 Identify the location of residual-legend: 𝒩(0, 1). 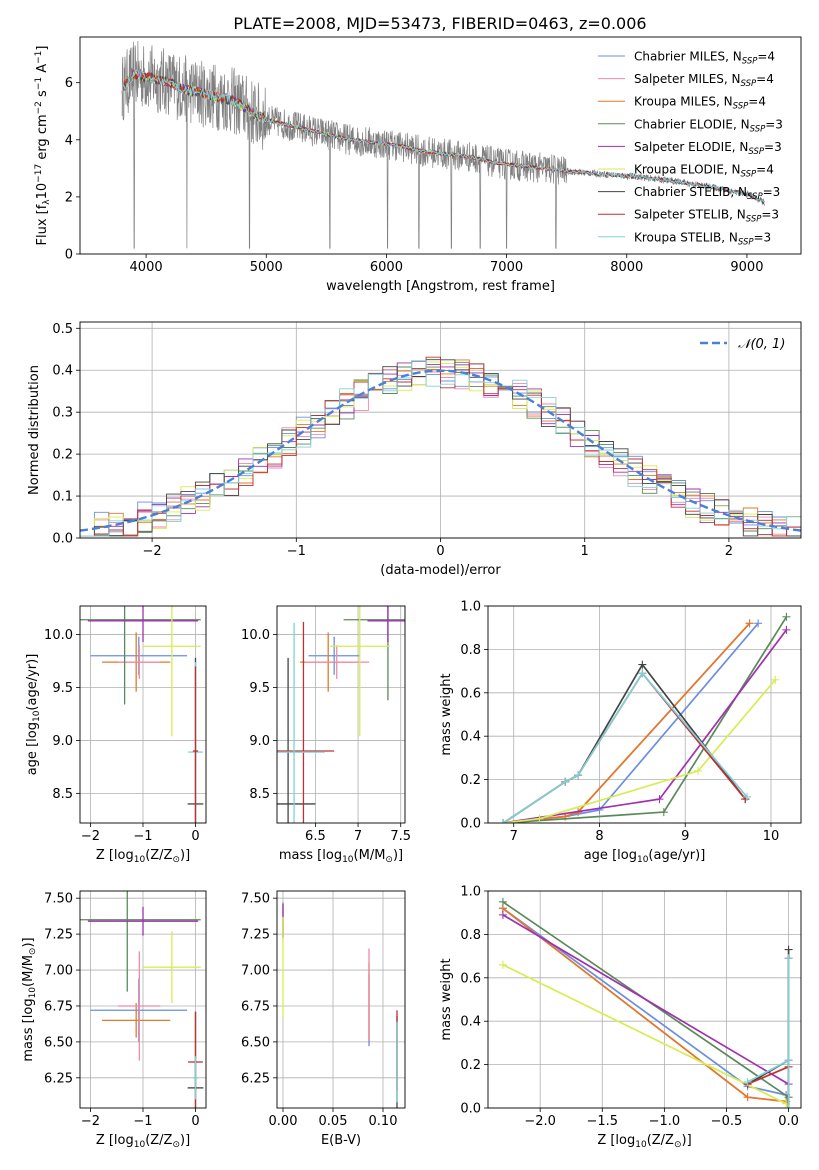
(742, 344).